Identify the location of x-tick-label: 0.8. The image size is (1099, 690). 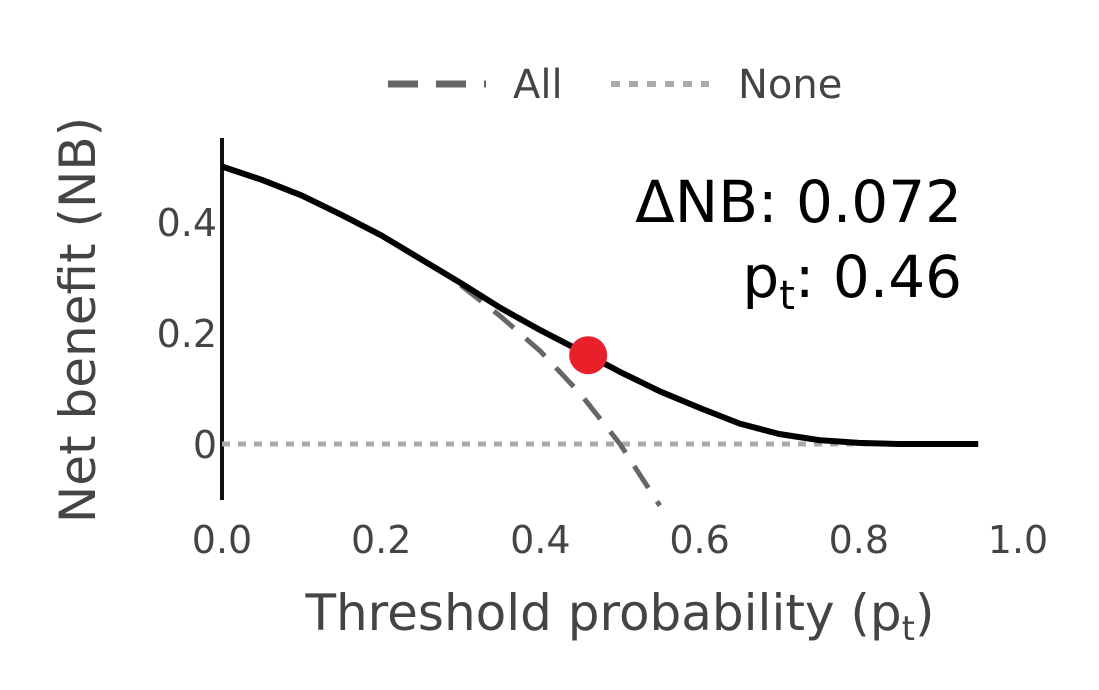
(859, 540).